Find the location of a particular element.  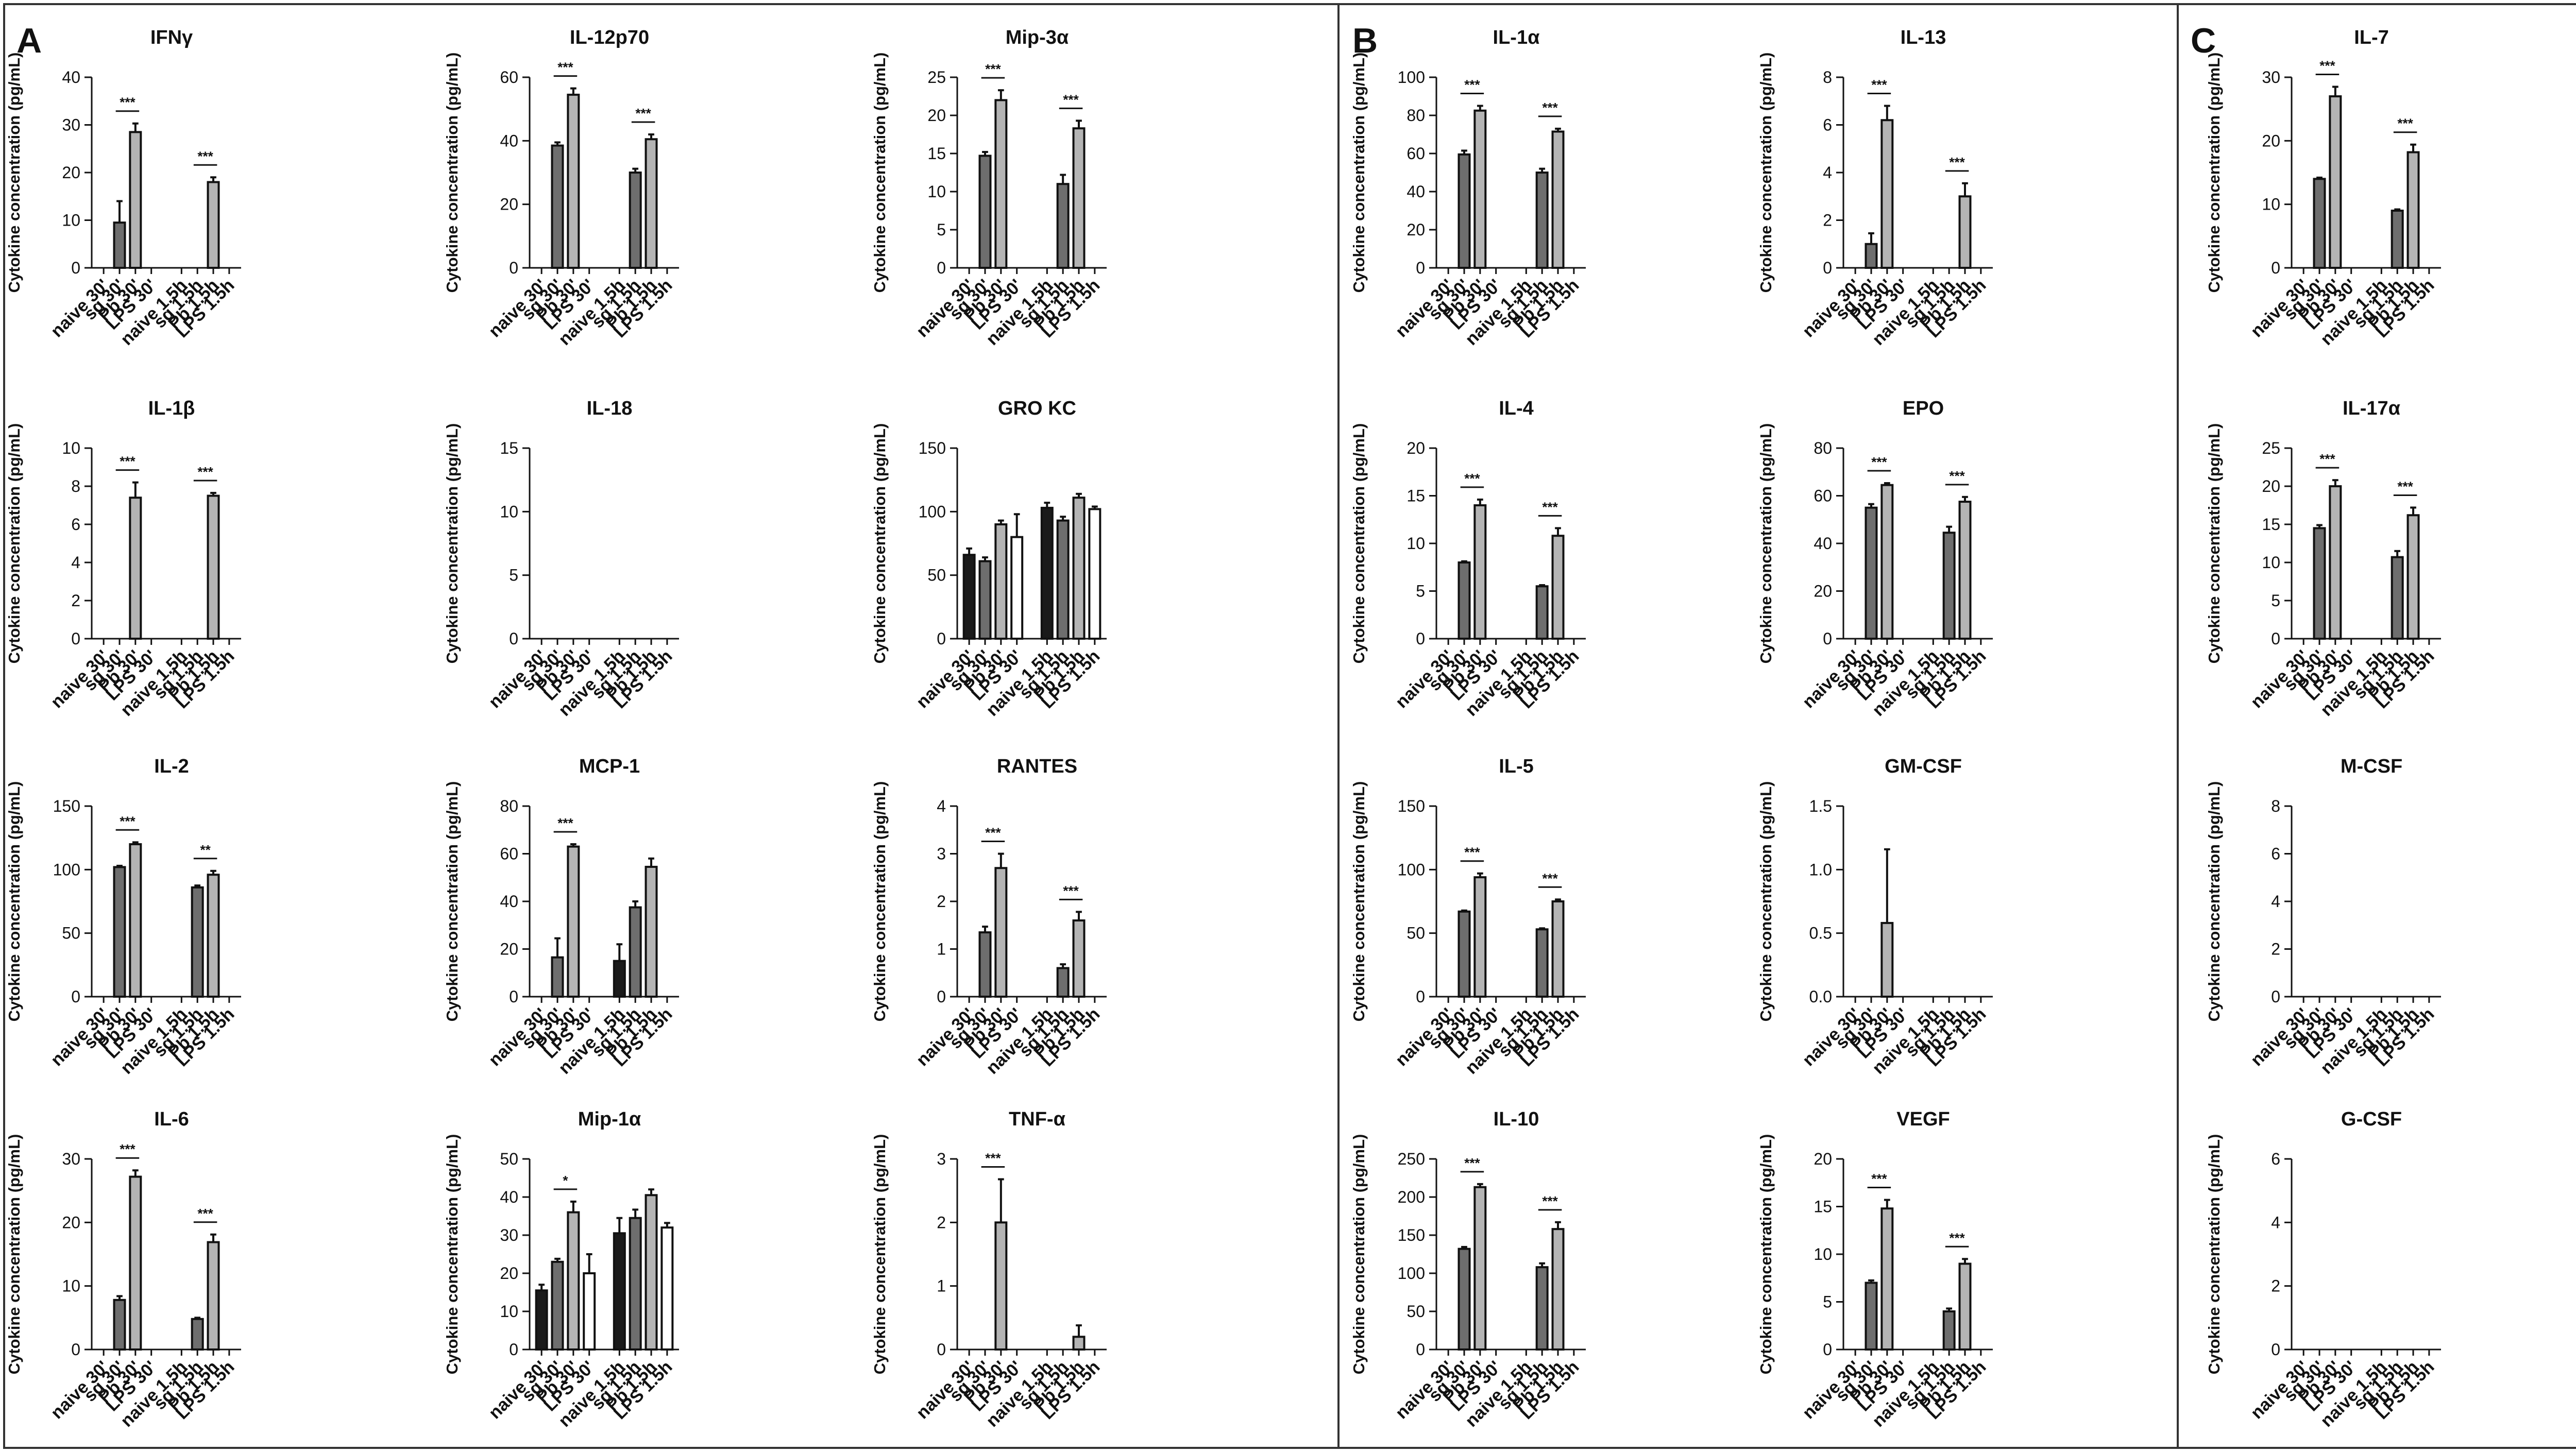

y-tick-label: 30 is located at coordinates (509, 1235).